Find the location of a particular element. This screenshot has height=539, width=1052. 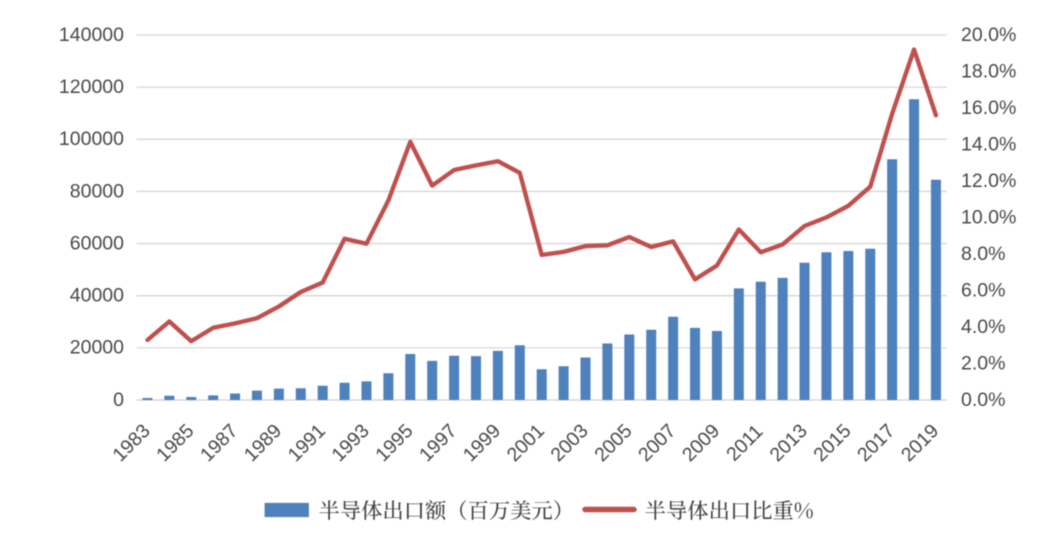

svg-text: 2.0% is located at coordinates (983, 363).